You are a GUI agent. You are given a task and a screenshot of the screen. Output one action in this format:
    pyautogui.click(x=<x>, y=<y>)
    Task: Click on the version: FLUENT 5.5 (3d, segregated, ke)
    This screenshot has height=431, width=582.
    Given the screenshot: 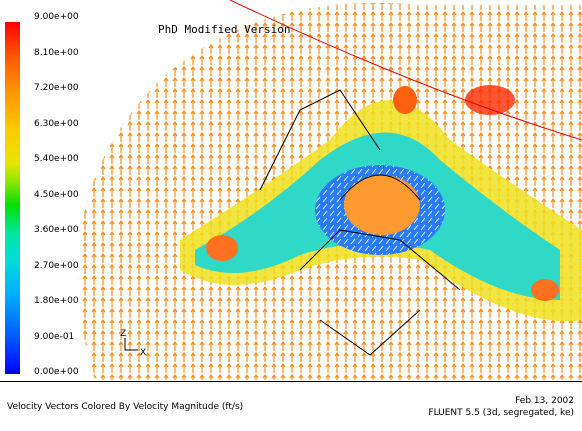 What is the action you would take?
    pyautogui.click(x=501, y=413)
    